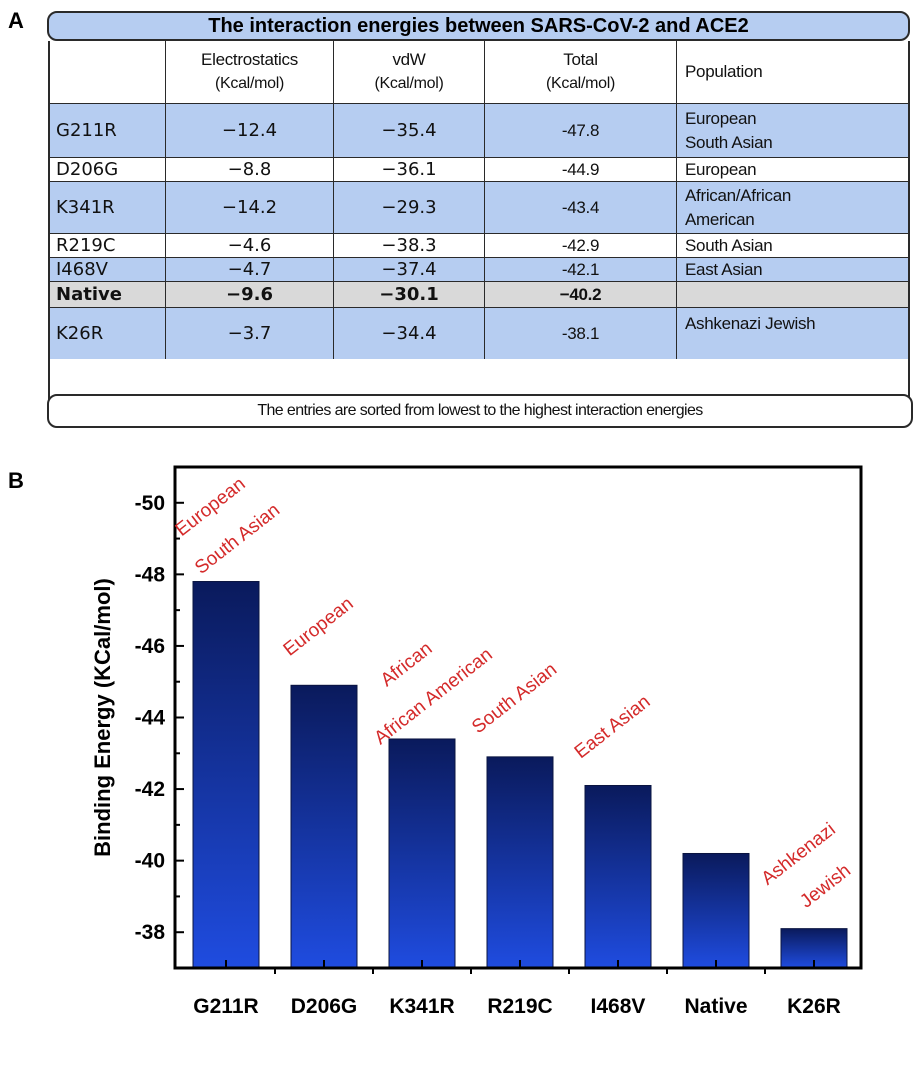  I want to click on y-tick-label: -44, so click(150, 718).